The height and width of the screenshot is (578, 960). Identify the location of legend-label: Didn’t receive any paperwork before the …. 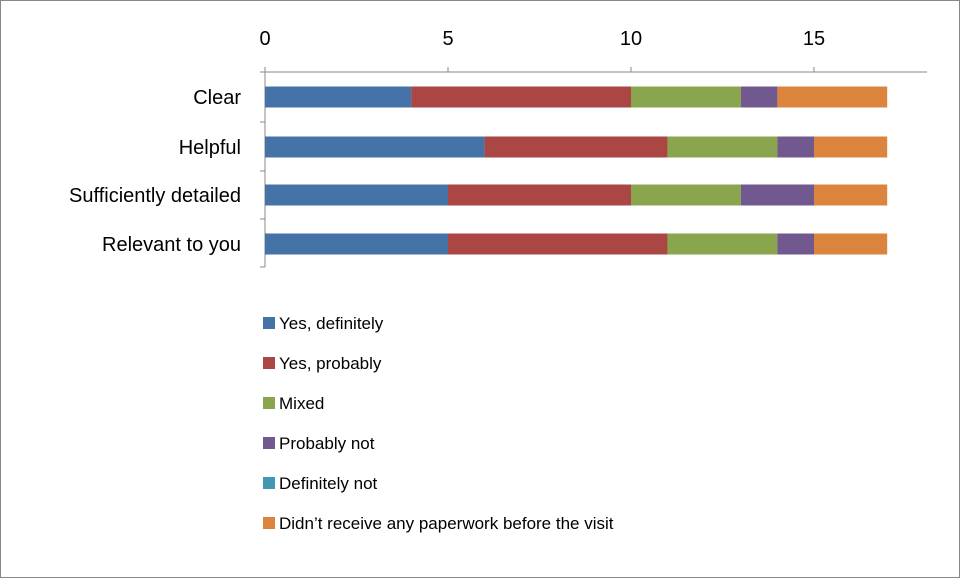
(446, 523).